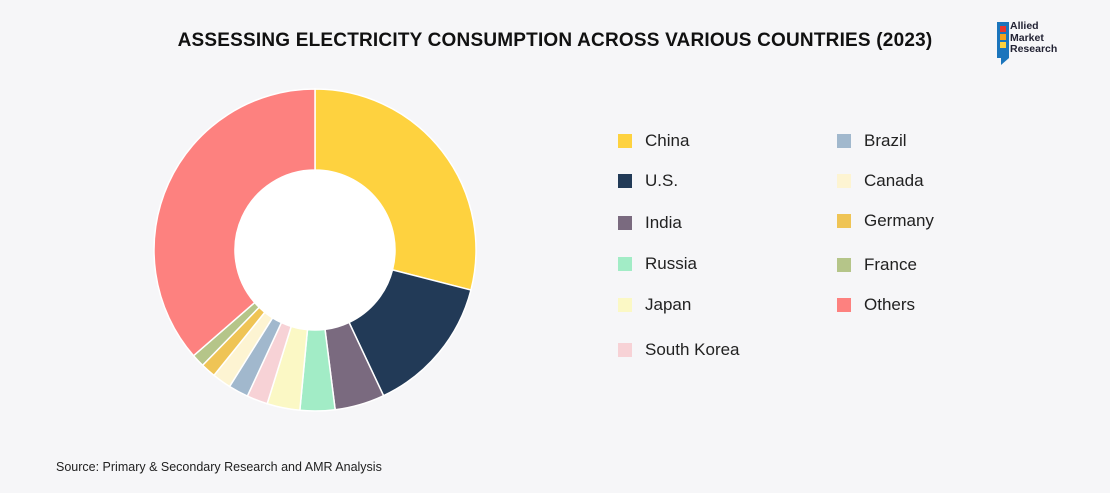 Image resolution: width=1110 pixels, height=493 pixels. I want to click on legend-item-others: Others, so click(876, 305).